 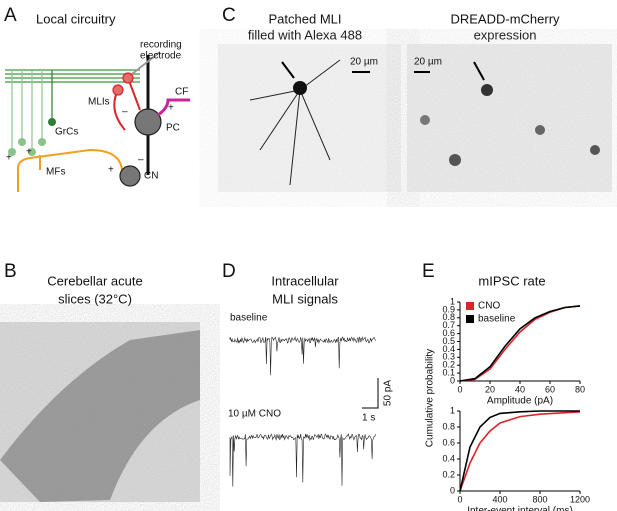 What do you see at coordinates (99, 102) in the screenshot?
I see `diagram-label: MLIs` at bounding box center [99, 102].